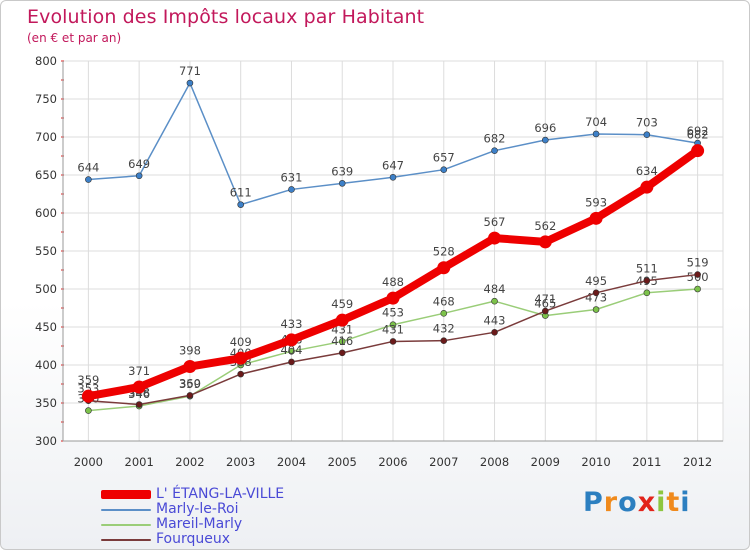 This screenshot has width=750, height=550. What do you see at coordinates (444, 252) in the screenshot?
I see `data-label: 528` at bounding box center [444, 252].